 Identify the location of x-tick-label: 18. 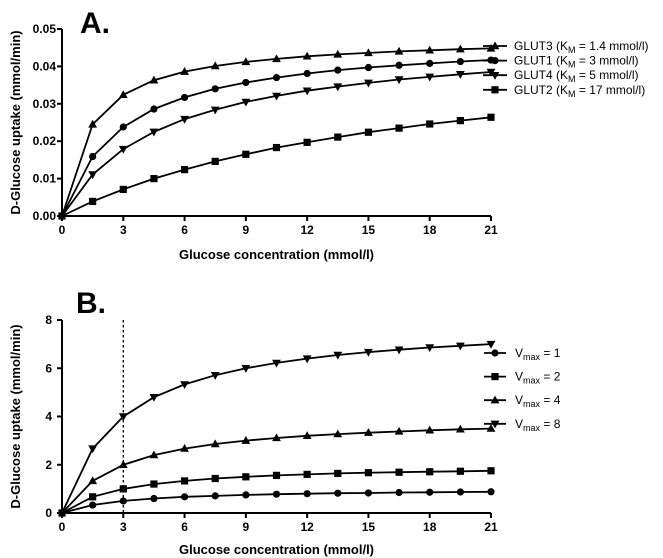
(430, 527).